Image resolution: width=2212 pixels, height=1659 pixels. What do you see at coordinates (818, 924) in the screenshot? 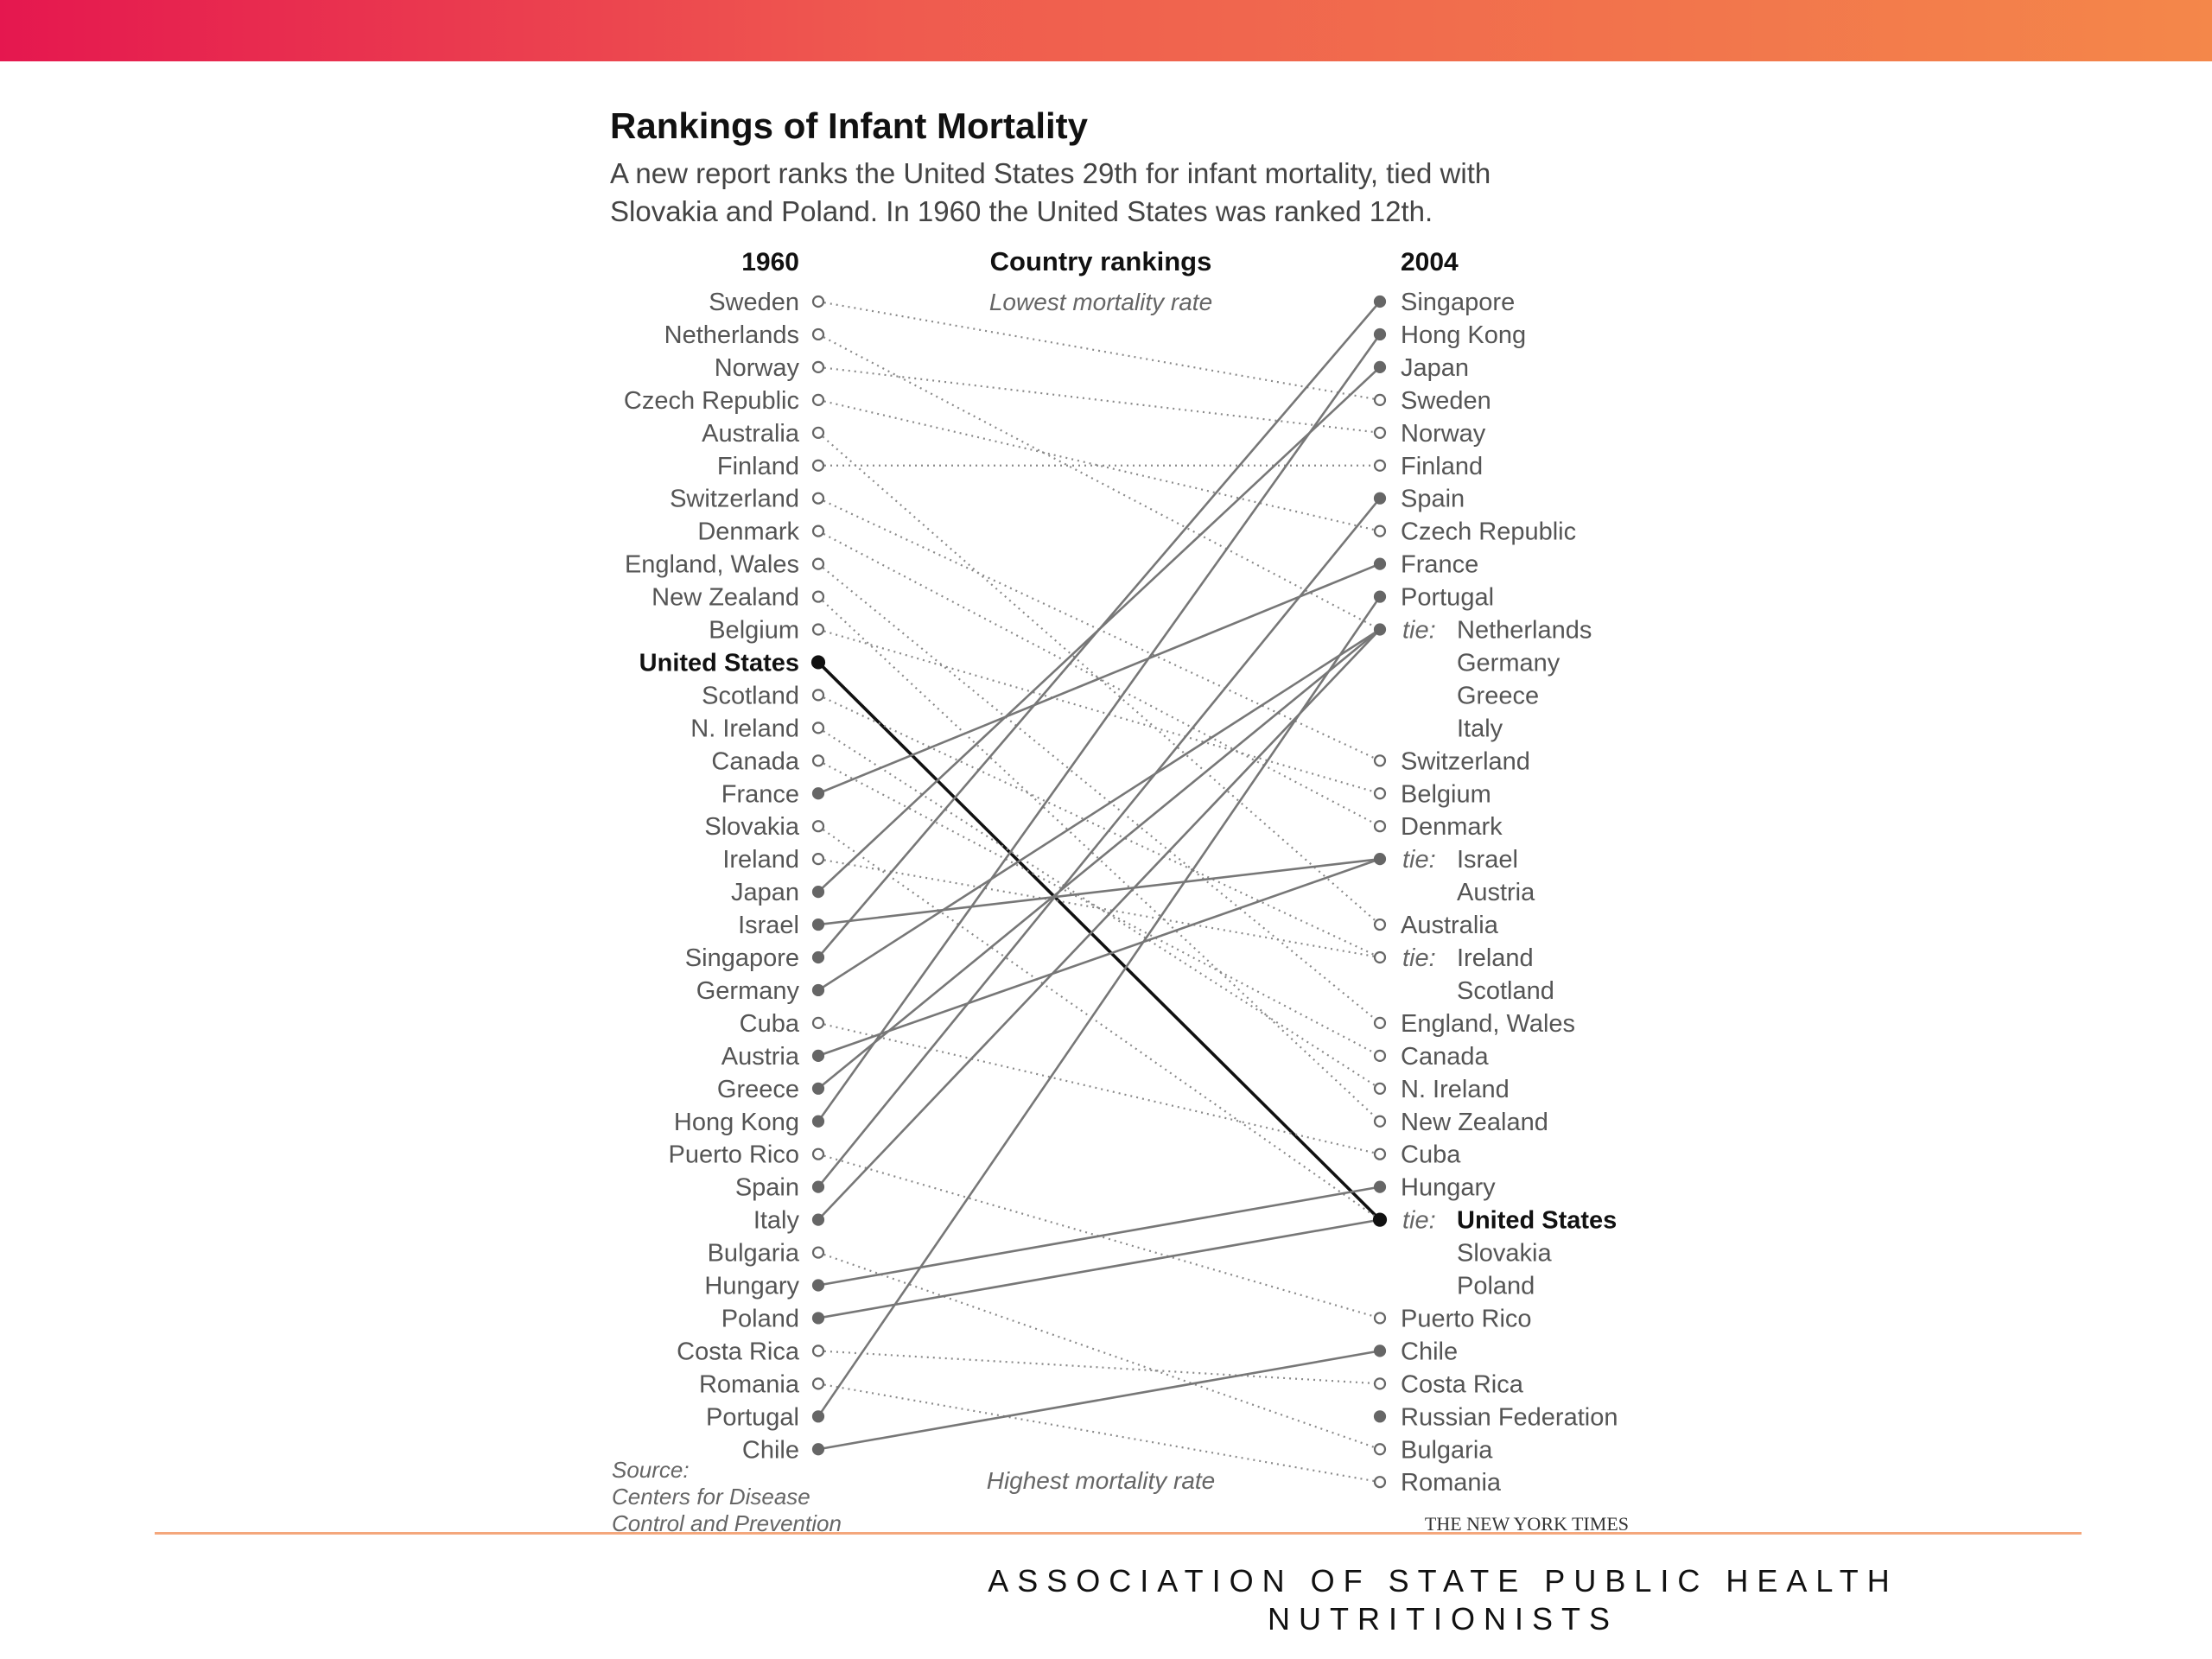
I see `left-dot-israel` at bounding box center [818, 924].